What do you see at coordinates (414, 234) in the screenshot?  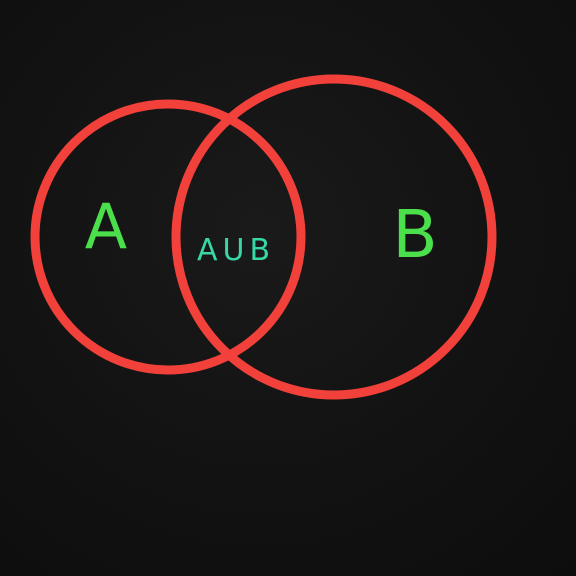 I see `set-b-label: B` at bounding box center [414, 234].